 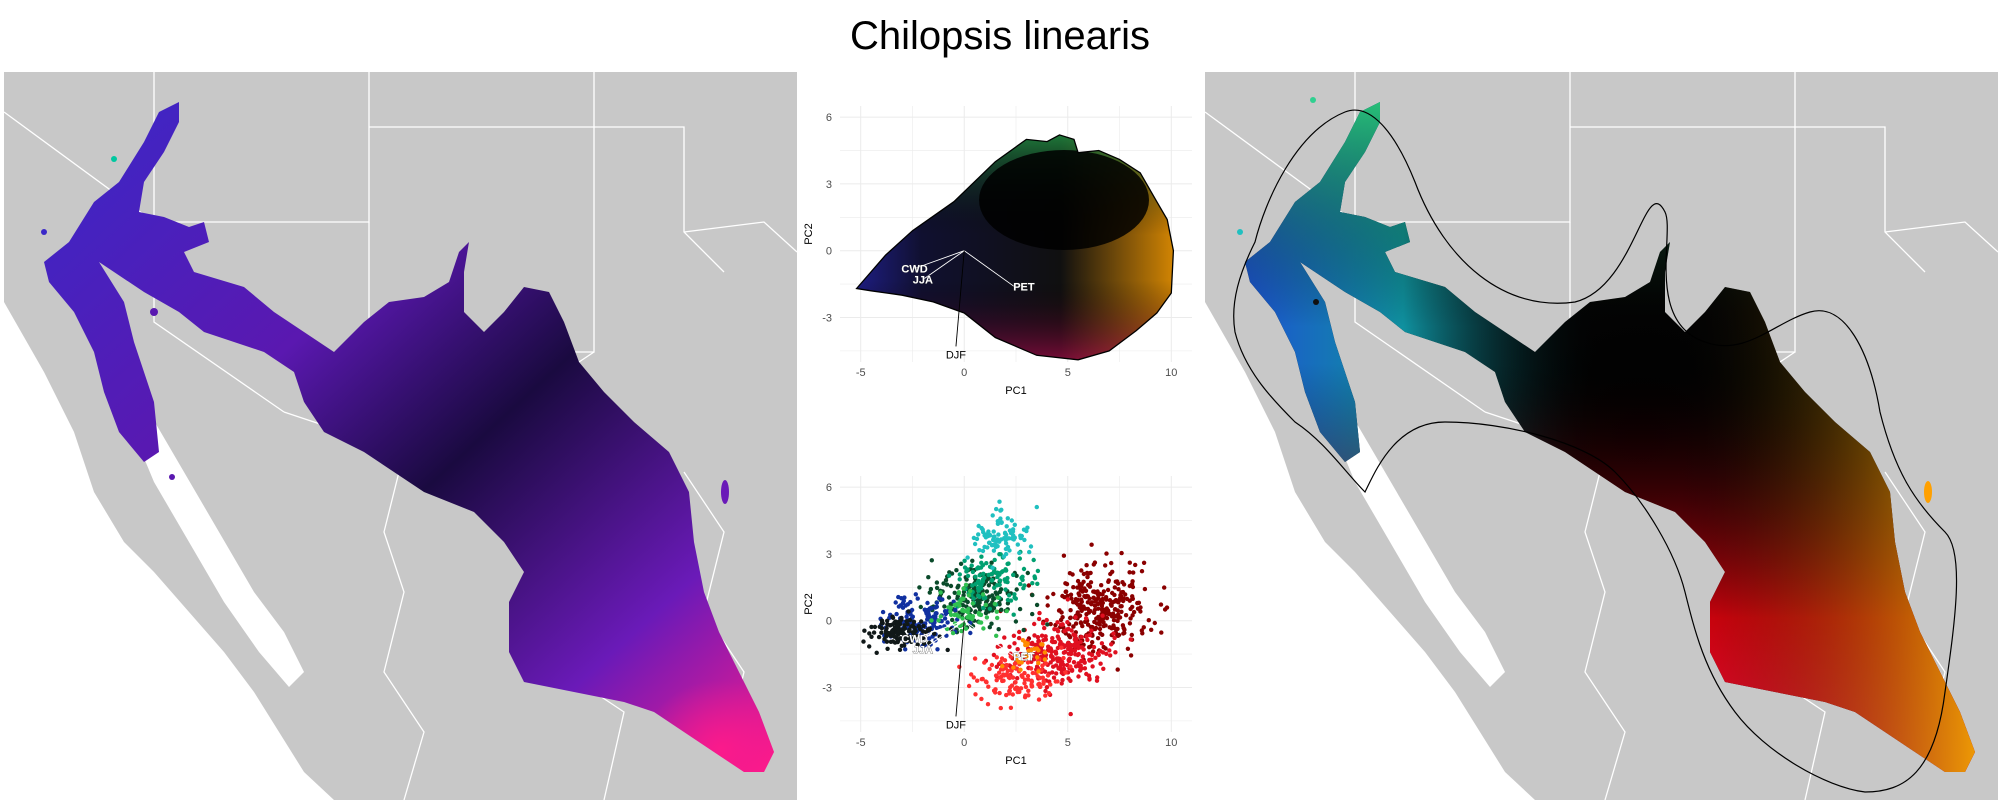 What do you see at coordinates (964, 373) in the screenshot?
I see `x-tick-label: 0` at bounding box center [964, 373].